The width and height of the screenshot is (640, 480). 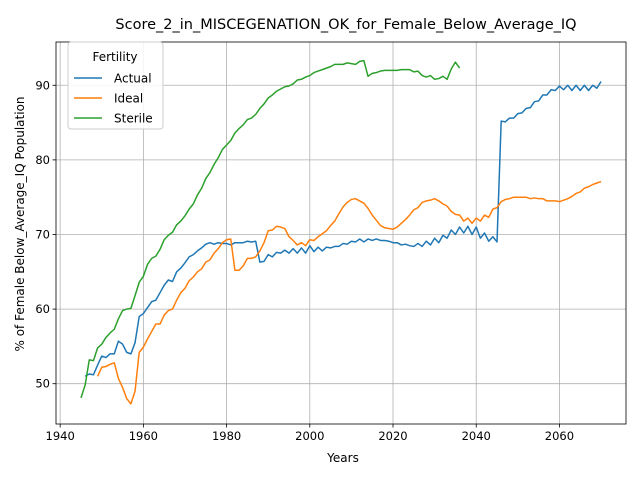 I want to click on y-tick-label: 80, so click(x=42, y=160).